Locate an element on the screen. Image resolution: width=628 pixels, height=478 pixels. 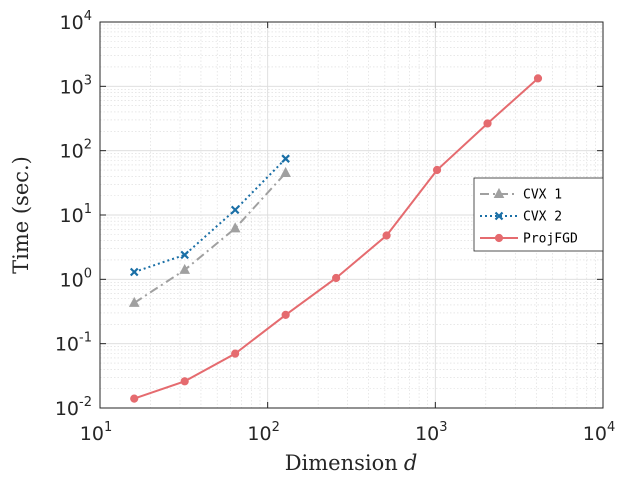
x-tick-label-exponent: 3 is located at coordinates (443, 427).